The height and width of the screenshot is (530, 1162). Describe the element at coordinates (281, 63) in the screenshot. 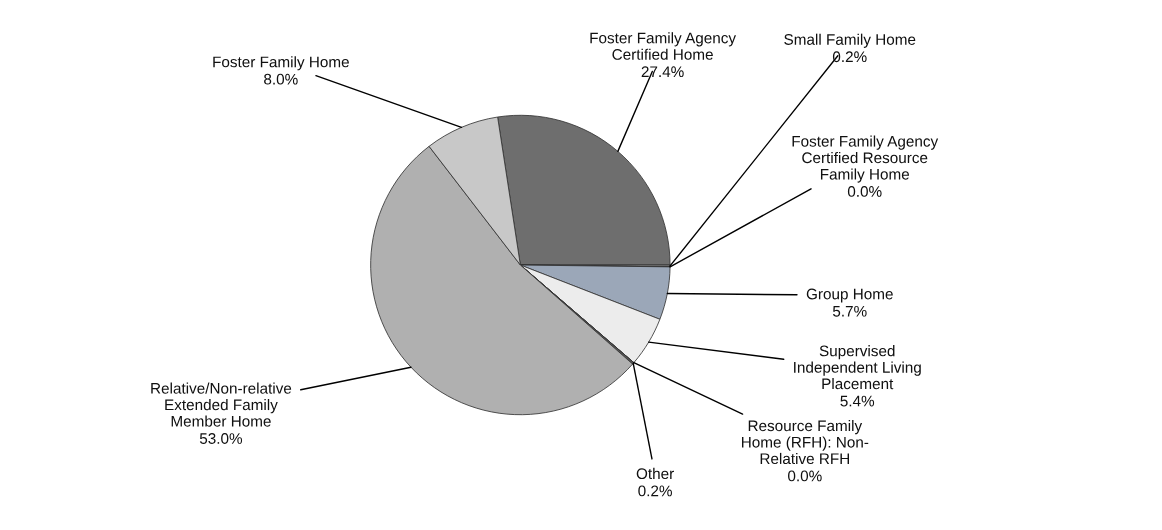

I see `slice-label: Foster Family Home` at that location.